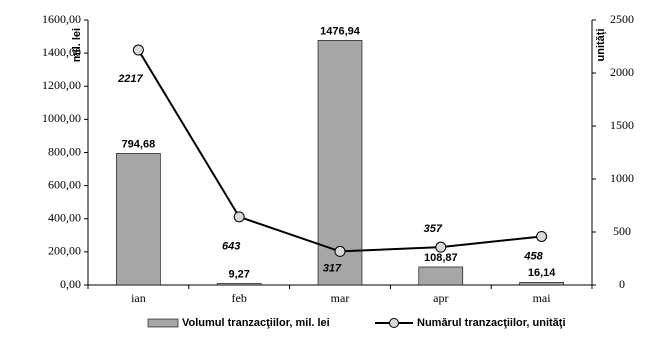 The height and width of the screenshot is (342, 650). I want to click on y-tick-label: 1200,00, so click(61, 85).